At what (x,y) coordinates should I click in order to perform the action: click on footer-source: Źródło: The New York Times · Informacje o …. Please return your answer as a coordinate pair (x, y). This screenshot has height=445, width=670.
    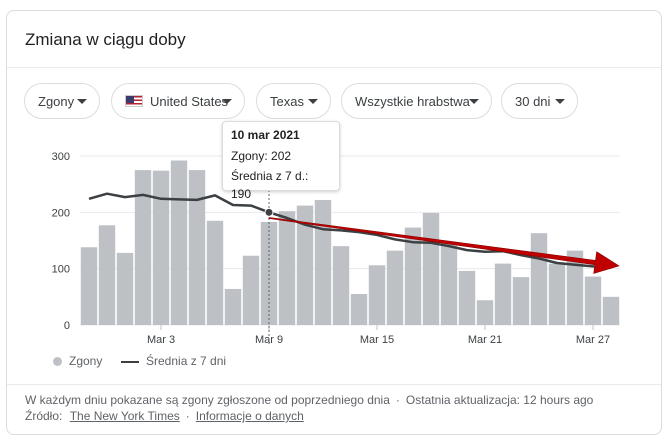
    Looking at the image, I should click on (164, 416).